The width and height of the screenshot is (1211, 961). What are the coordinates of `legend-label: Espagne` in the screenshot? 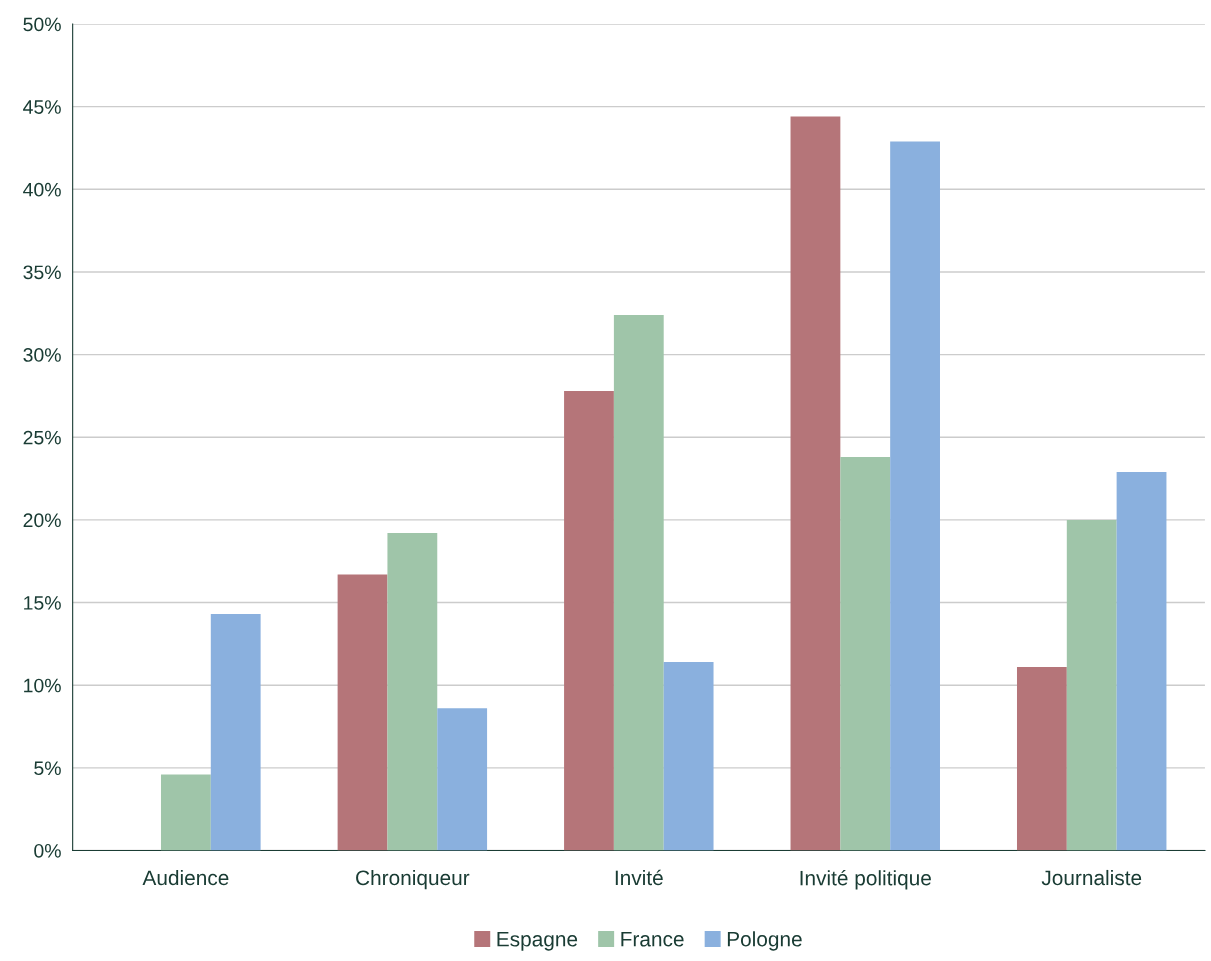 It's located at (537, 941).